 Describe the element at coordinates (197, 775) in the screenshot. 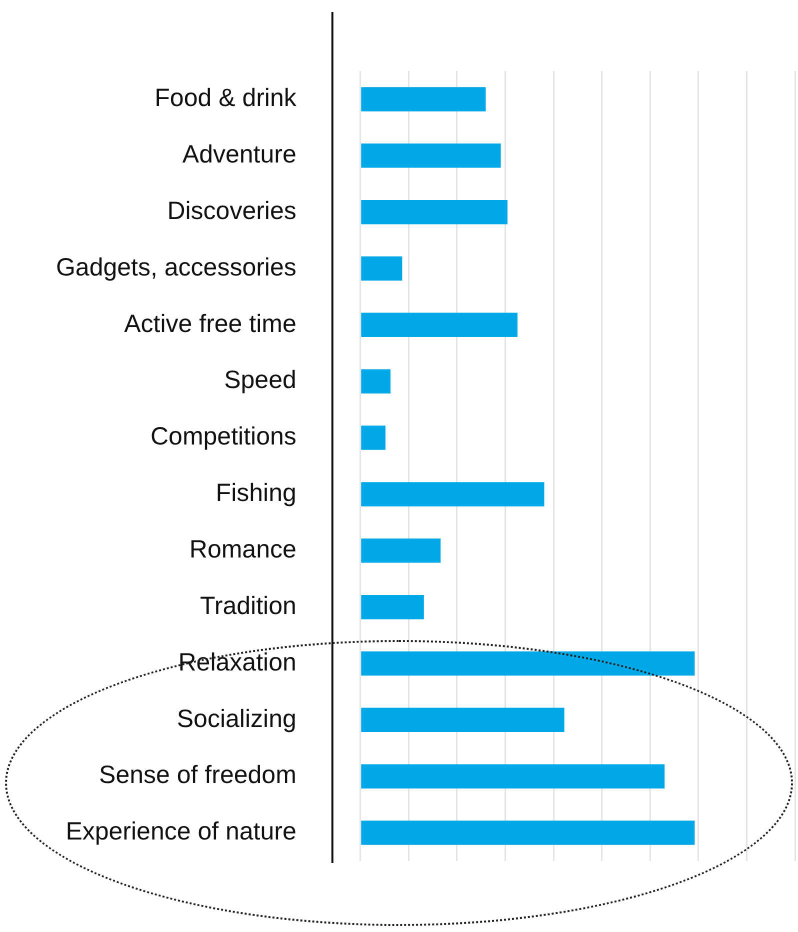

I see `y-tick-label: Sense of freedom` at that location.